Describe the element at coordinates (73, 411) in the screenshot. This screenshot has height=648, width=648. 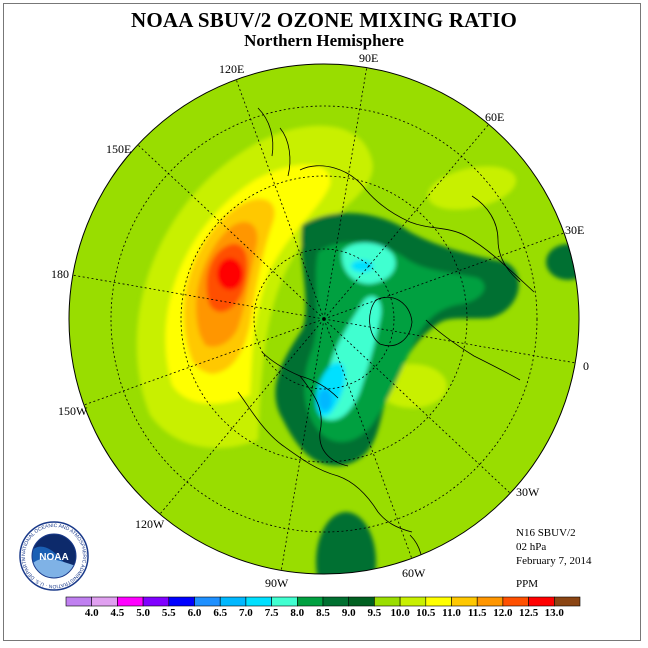
I see `lon-label-150w: 150W` at that location.